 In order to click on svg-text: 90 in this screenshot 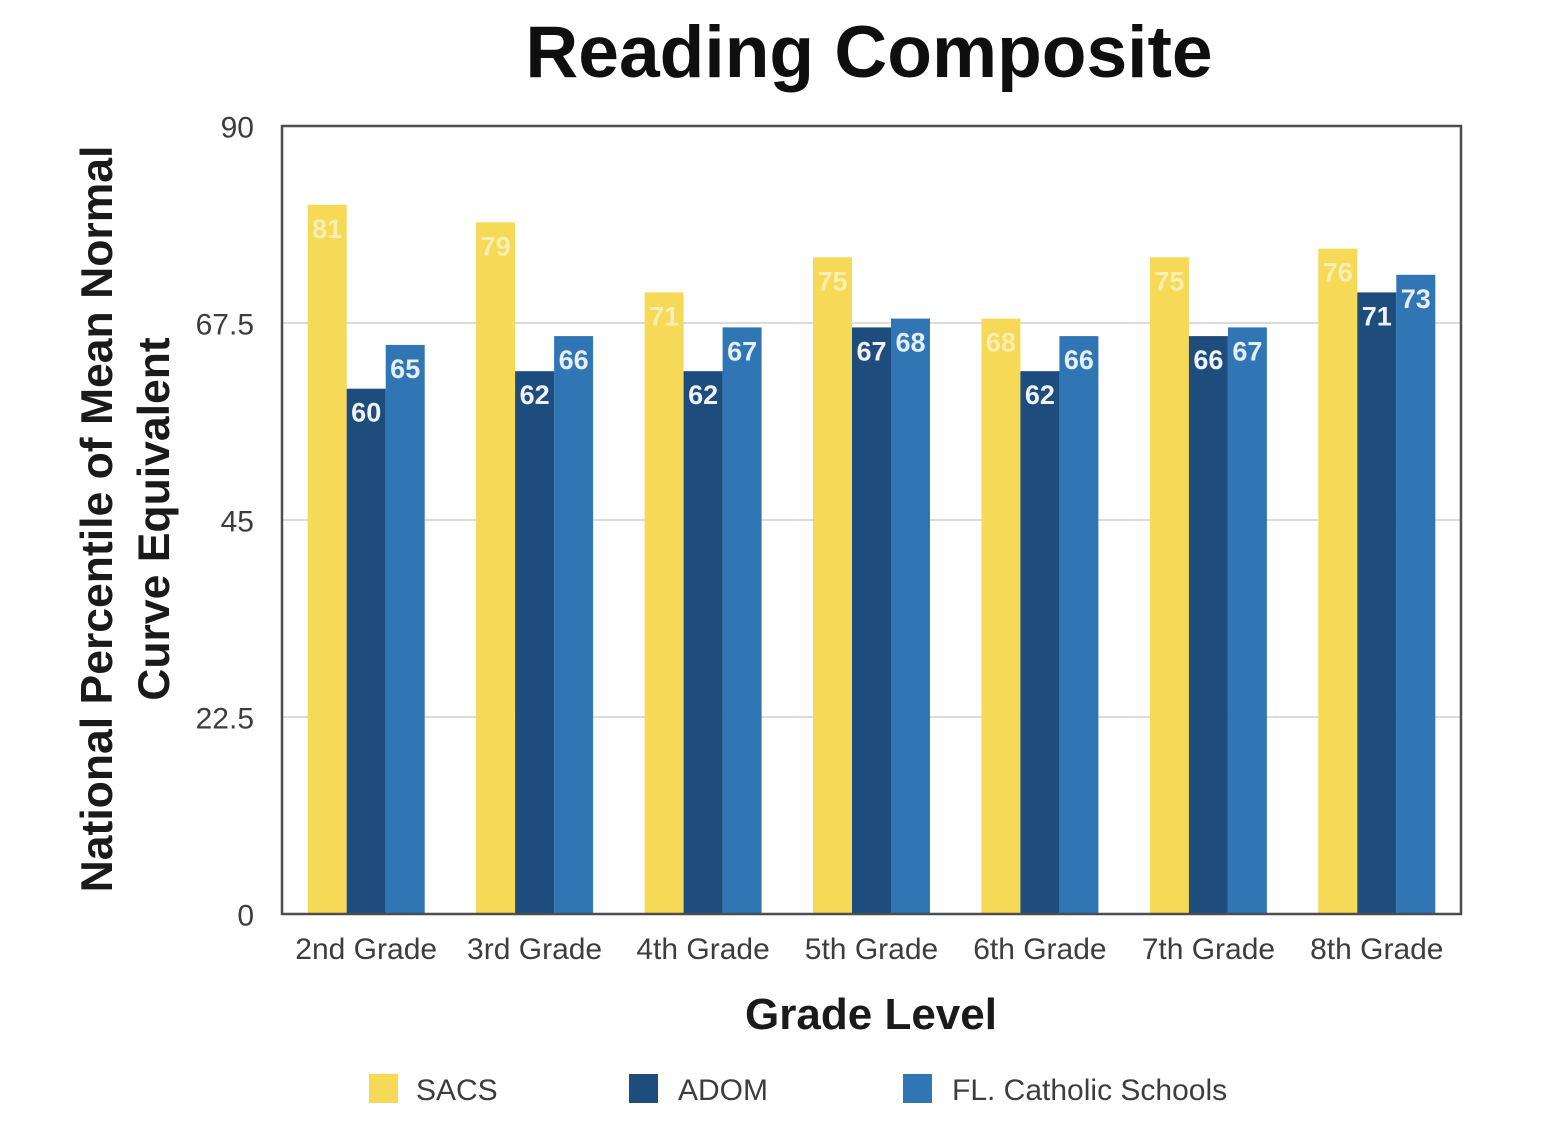, I will do `click(237, 128)`.